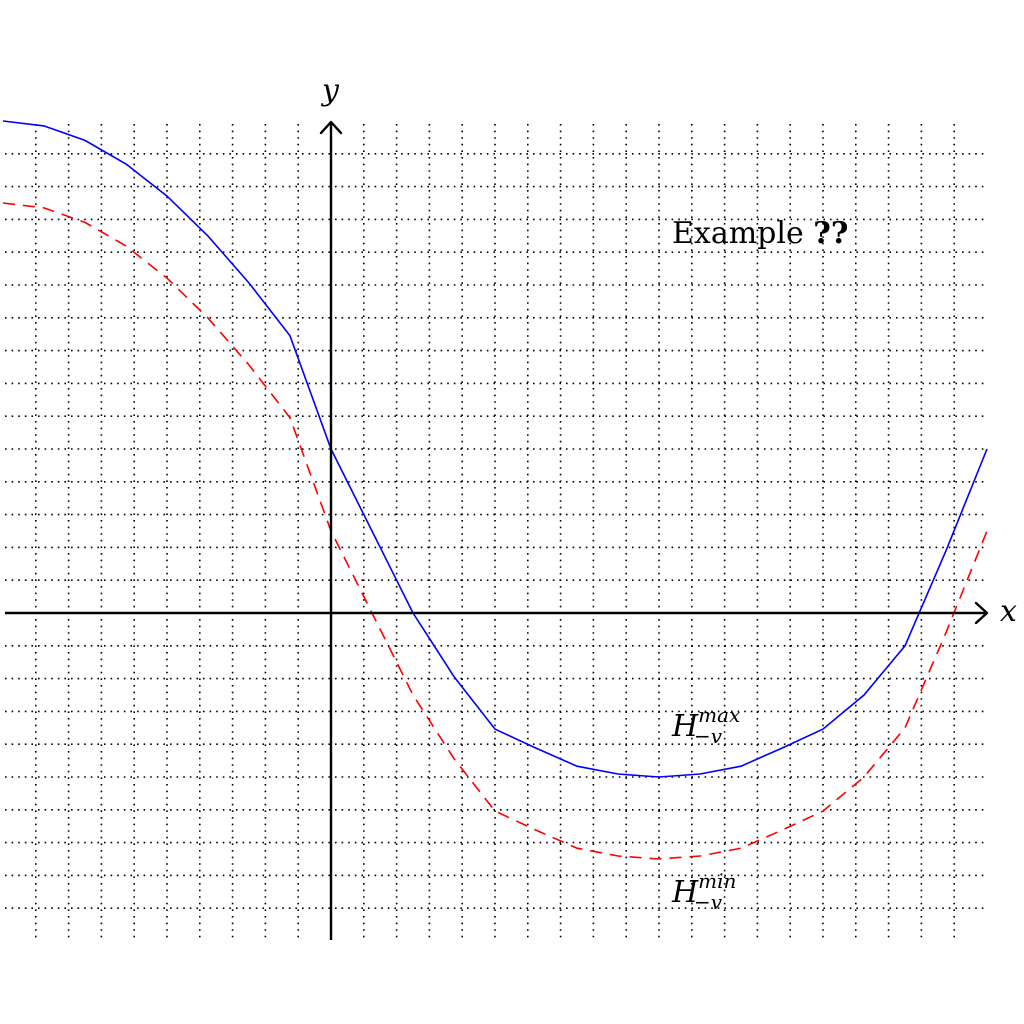  I want to click on annotation-prefix: Example, so click(742, 233).